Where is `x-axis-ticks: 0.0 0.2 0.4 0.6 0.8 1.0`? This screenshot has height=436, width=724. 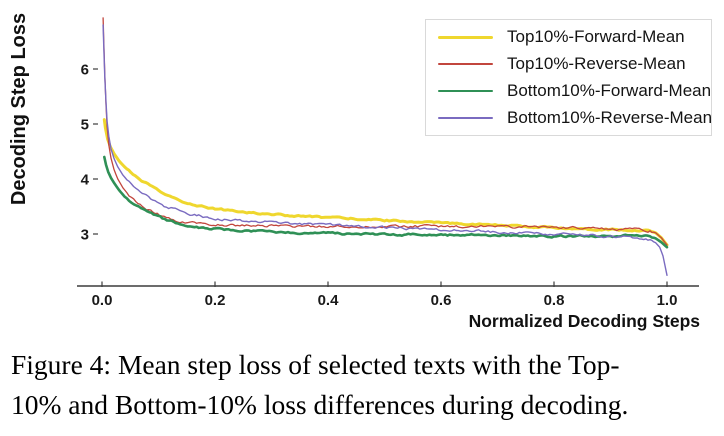
x-axis-ticks: 0.0 0.2 0.4 0.6 0.8 1.0 is located at coordinates (385, 295).